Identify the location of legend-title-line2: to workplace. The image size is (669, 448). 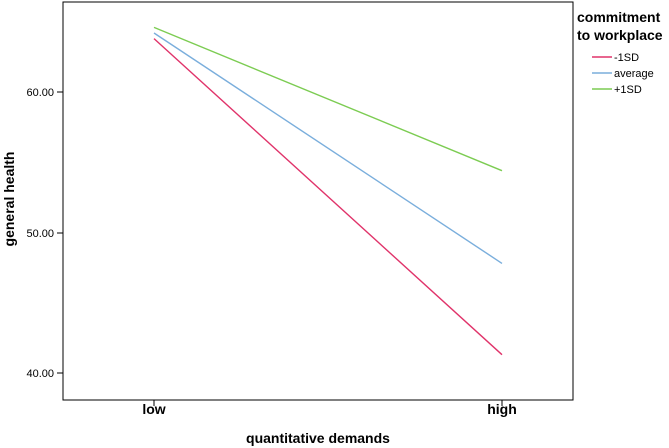
(620, 35).